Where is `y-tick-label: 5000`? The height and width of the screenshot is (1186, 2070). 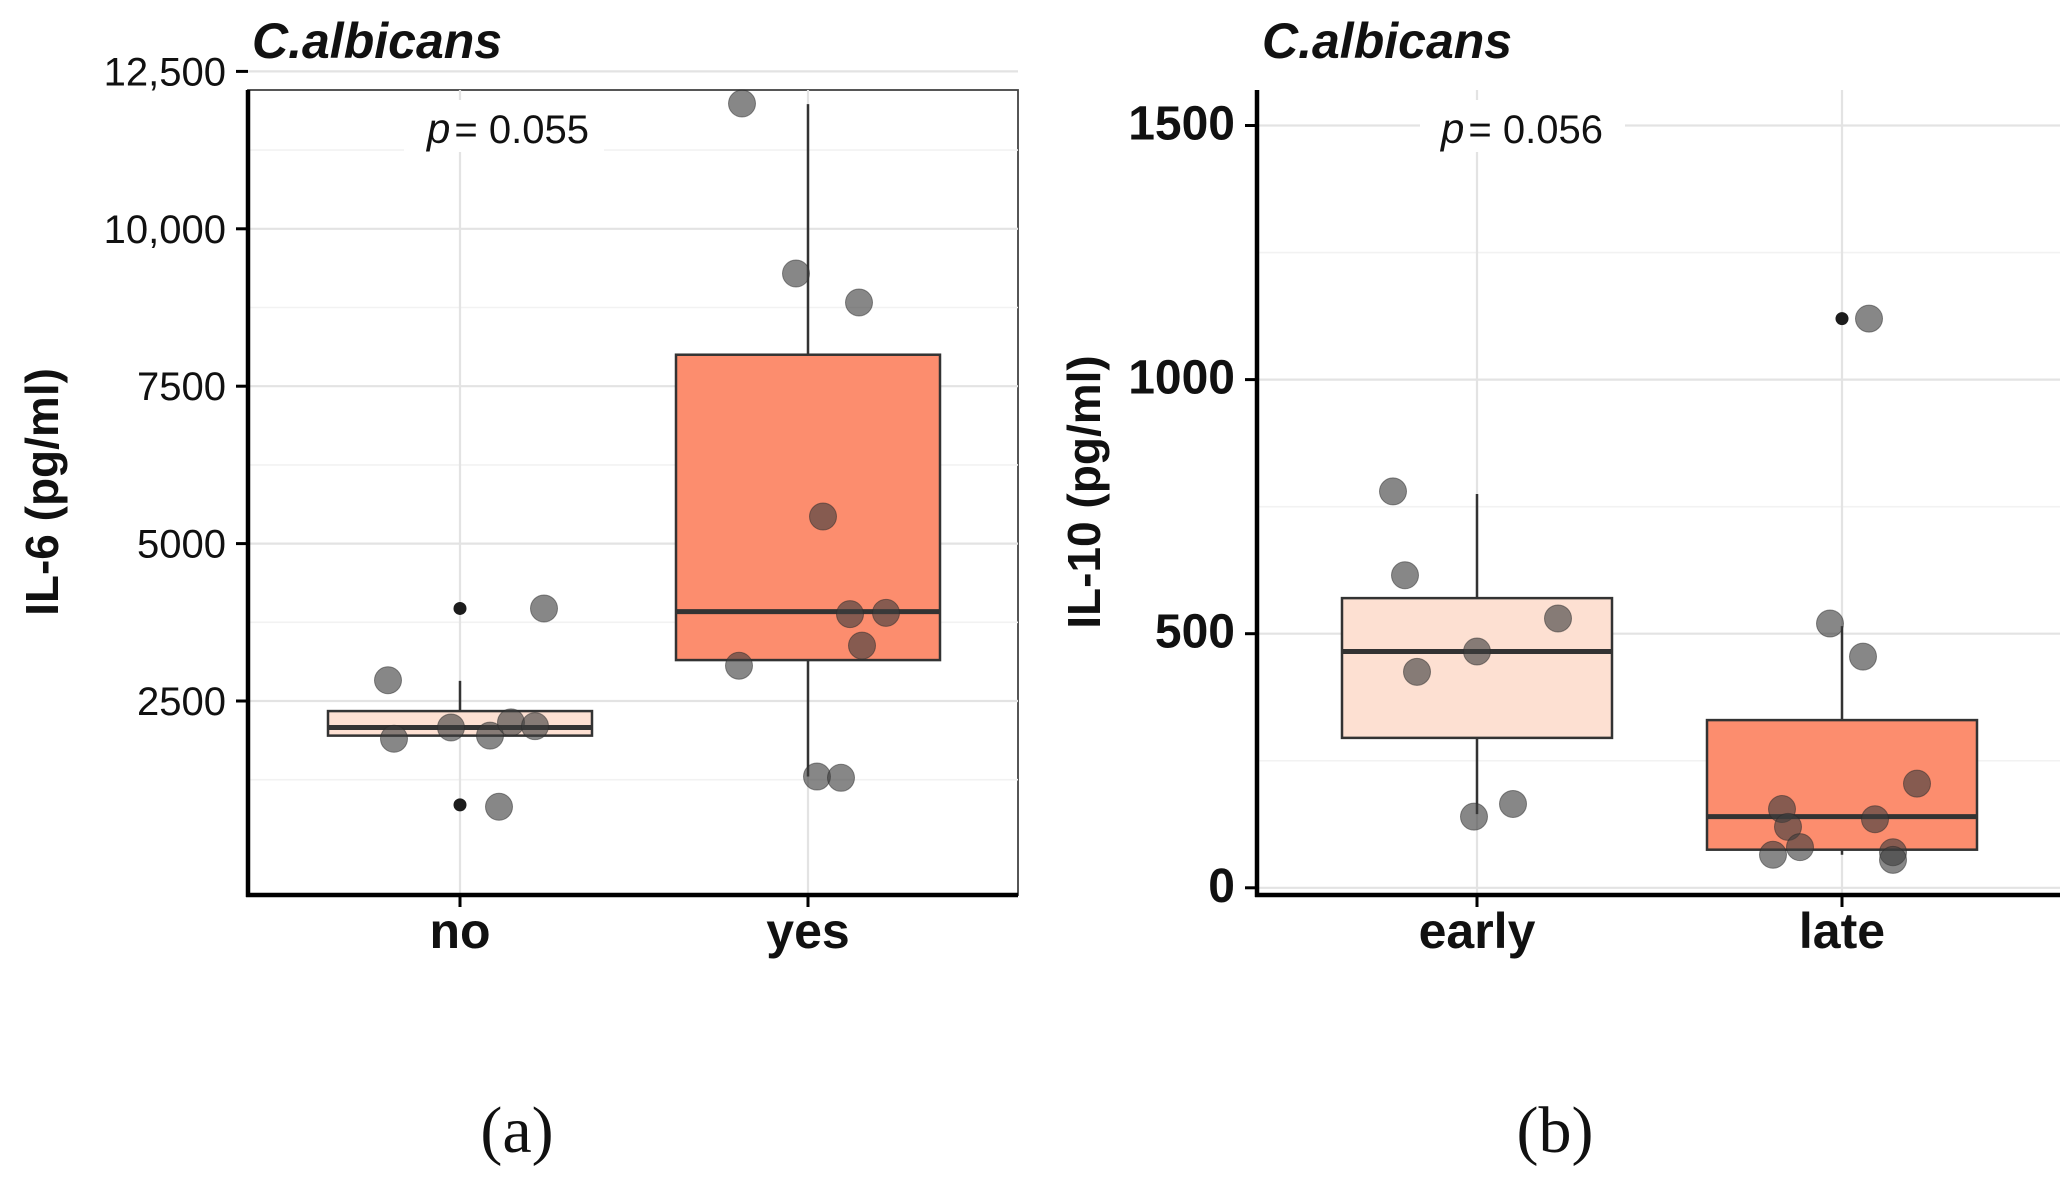
y-tick-label: 5000 is located at coordinates (181, 545).